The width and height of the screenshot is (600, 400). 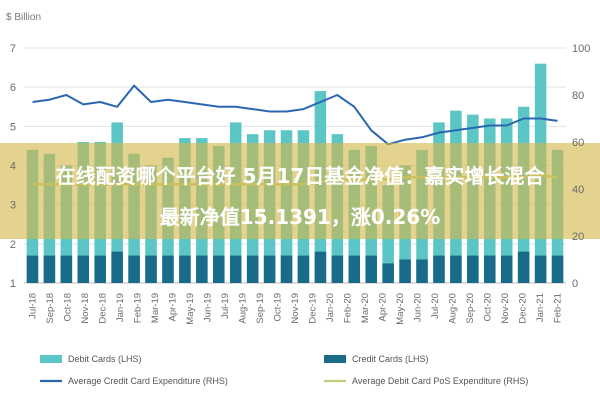 What do you see at coordinates (301, 176) in the screenshot?
I see `overlay-line-1: 在线配资哪个平台好 5月17日基金净值：嘉实增长混合` at bounding box center [301, 176].